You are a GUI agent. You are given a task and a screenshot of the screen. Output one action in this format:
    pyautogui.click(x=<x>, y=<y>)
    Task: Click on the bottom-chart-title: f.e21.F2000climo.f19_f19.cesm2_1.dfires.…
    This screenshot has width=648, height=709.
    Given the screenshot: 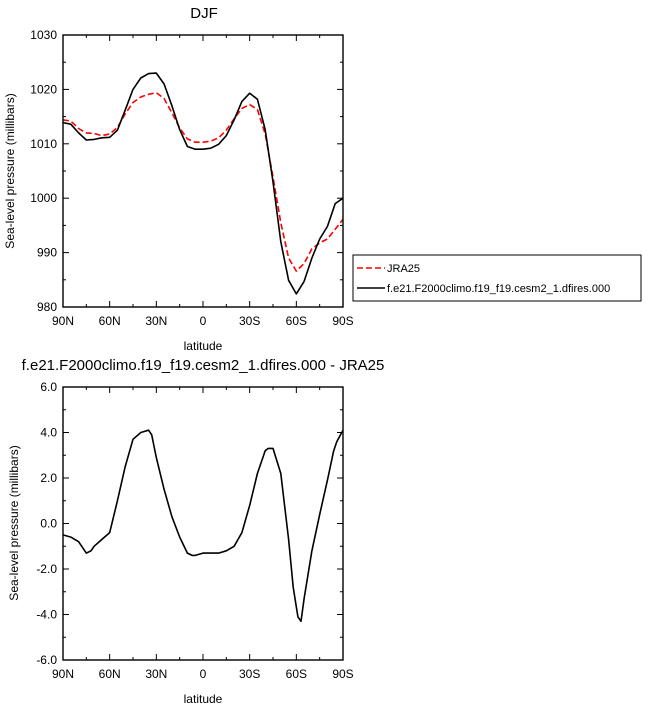 What is the action you would take?
    pyautogui.click(x=203, y=365)
    